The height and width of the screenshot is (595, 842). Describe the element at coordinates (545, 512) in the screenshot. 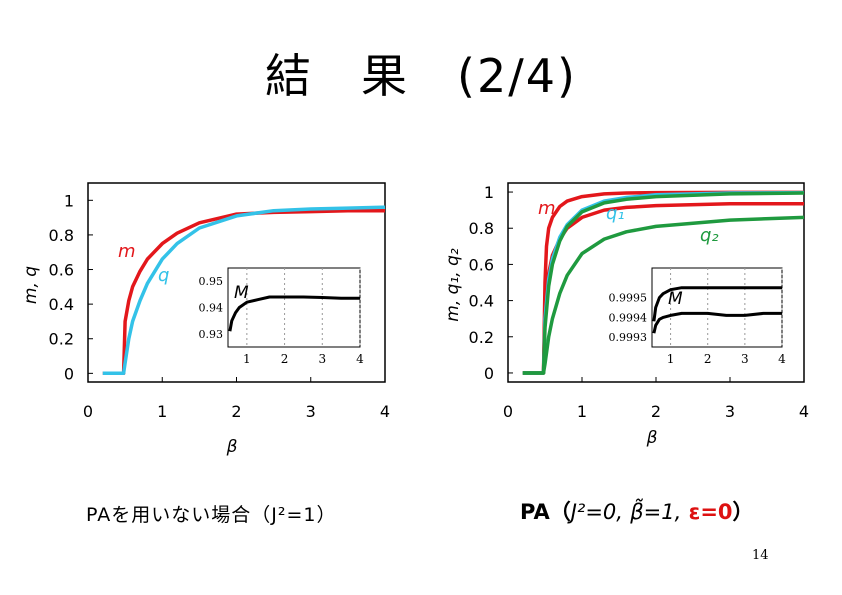

I see `caption-right-prefix: PA（` at that location.